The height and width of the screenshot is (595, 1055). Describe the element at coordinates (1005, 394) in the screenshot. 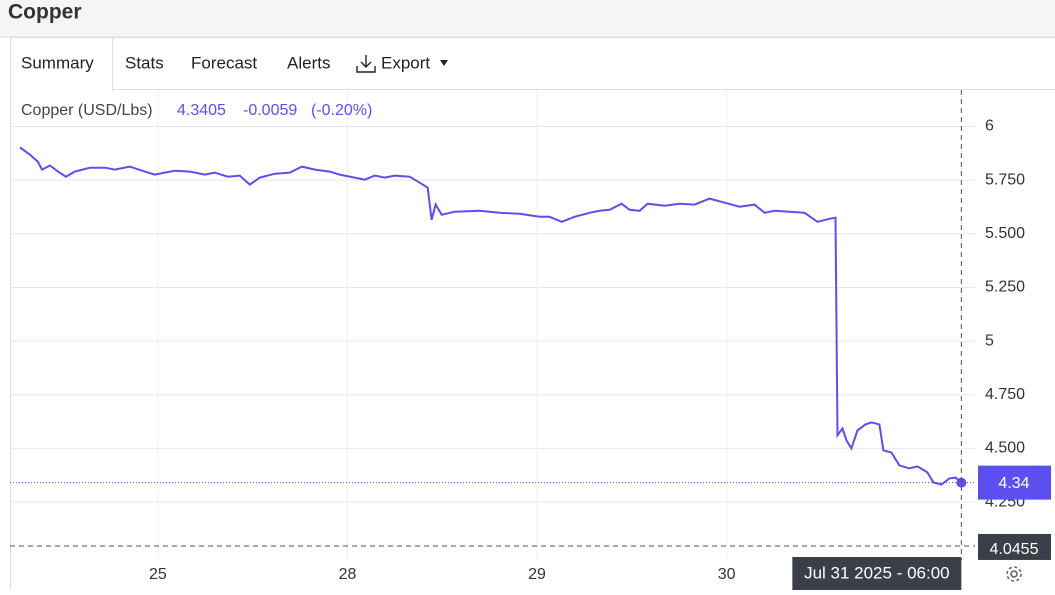

I see `y-tick-label: 4.750` at that location.